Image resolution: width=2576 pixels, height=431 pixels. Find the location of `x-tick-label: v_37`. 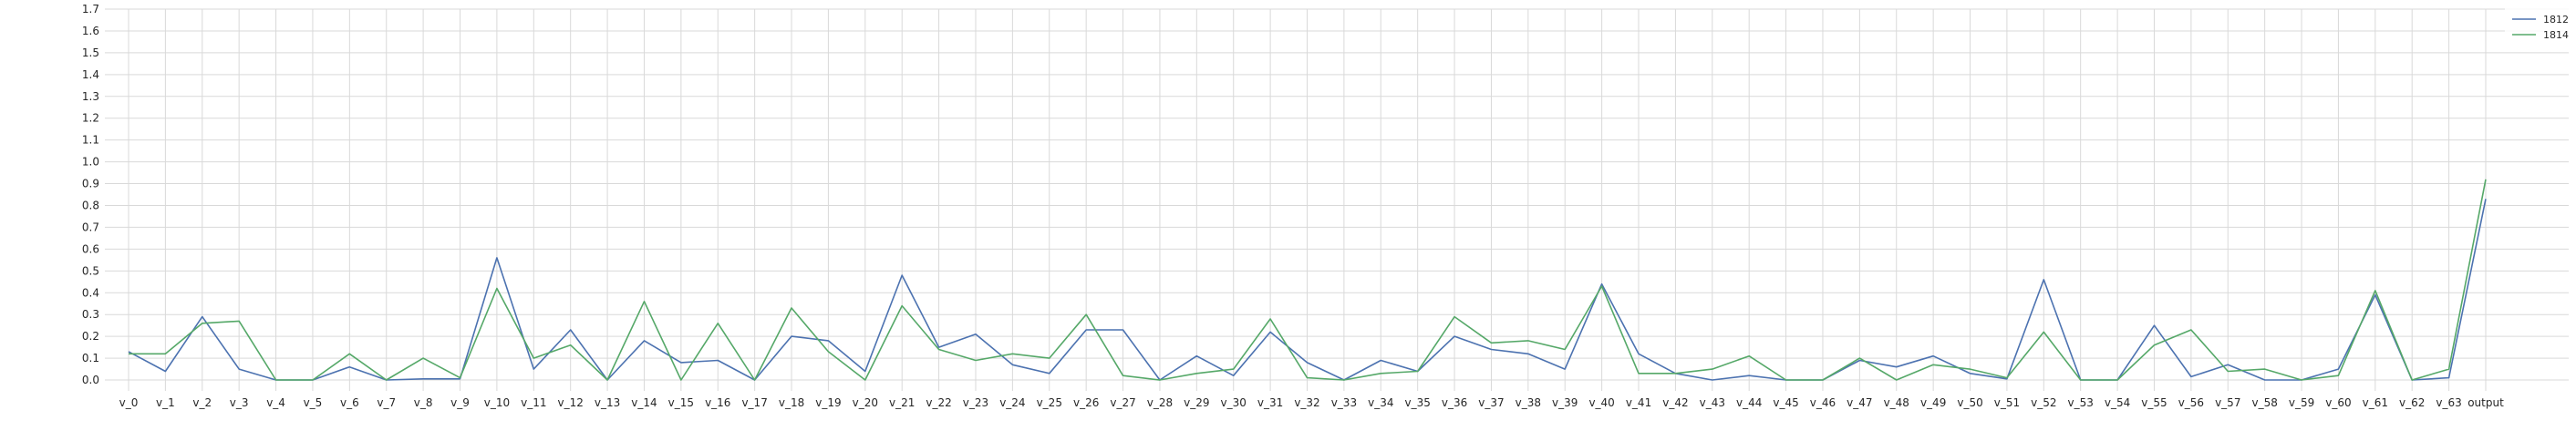

x-tick-label: v_37 is located at coordinates (1491, 402).